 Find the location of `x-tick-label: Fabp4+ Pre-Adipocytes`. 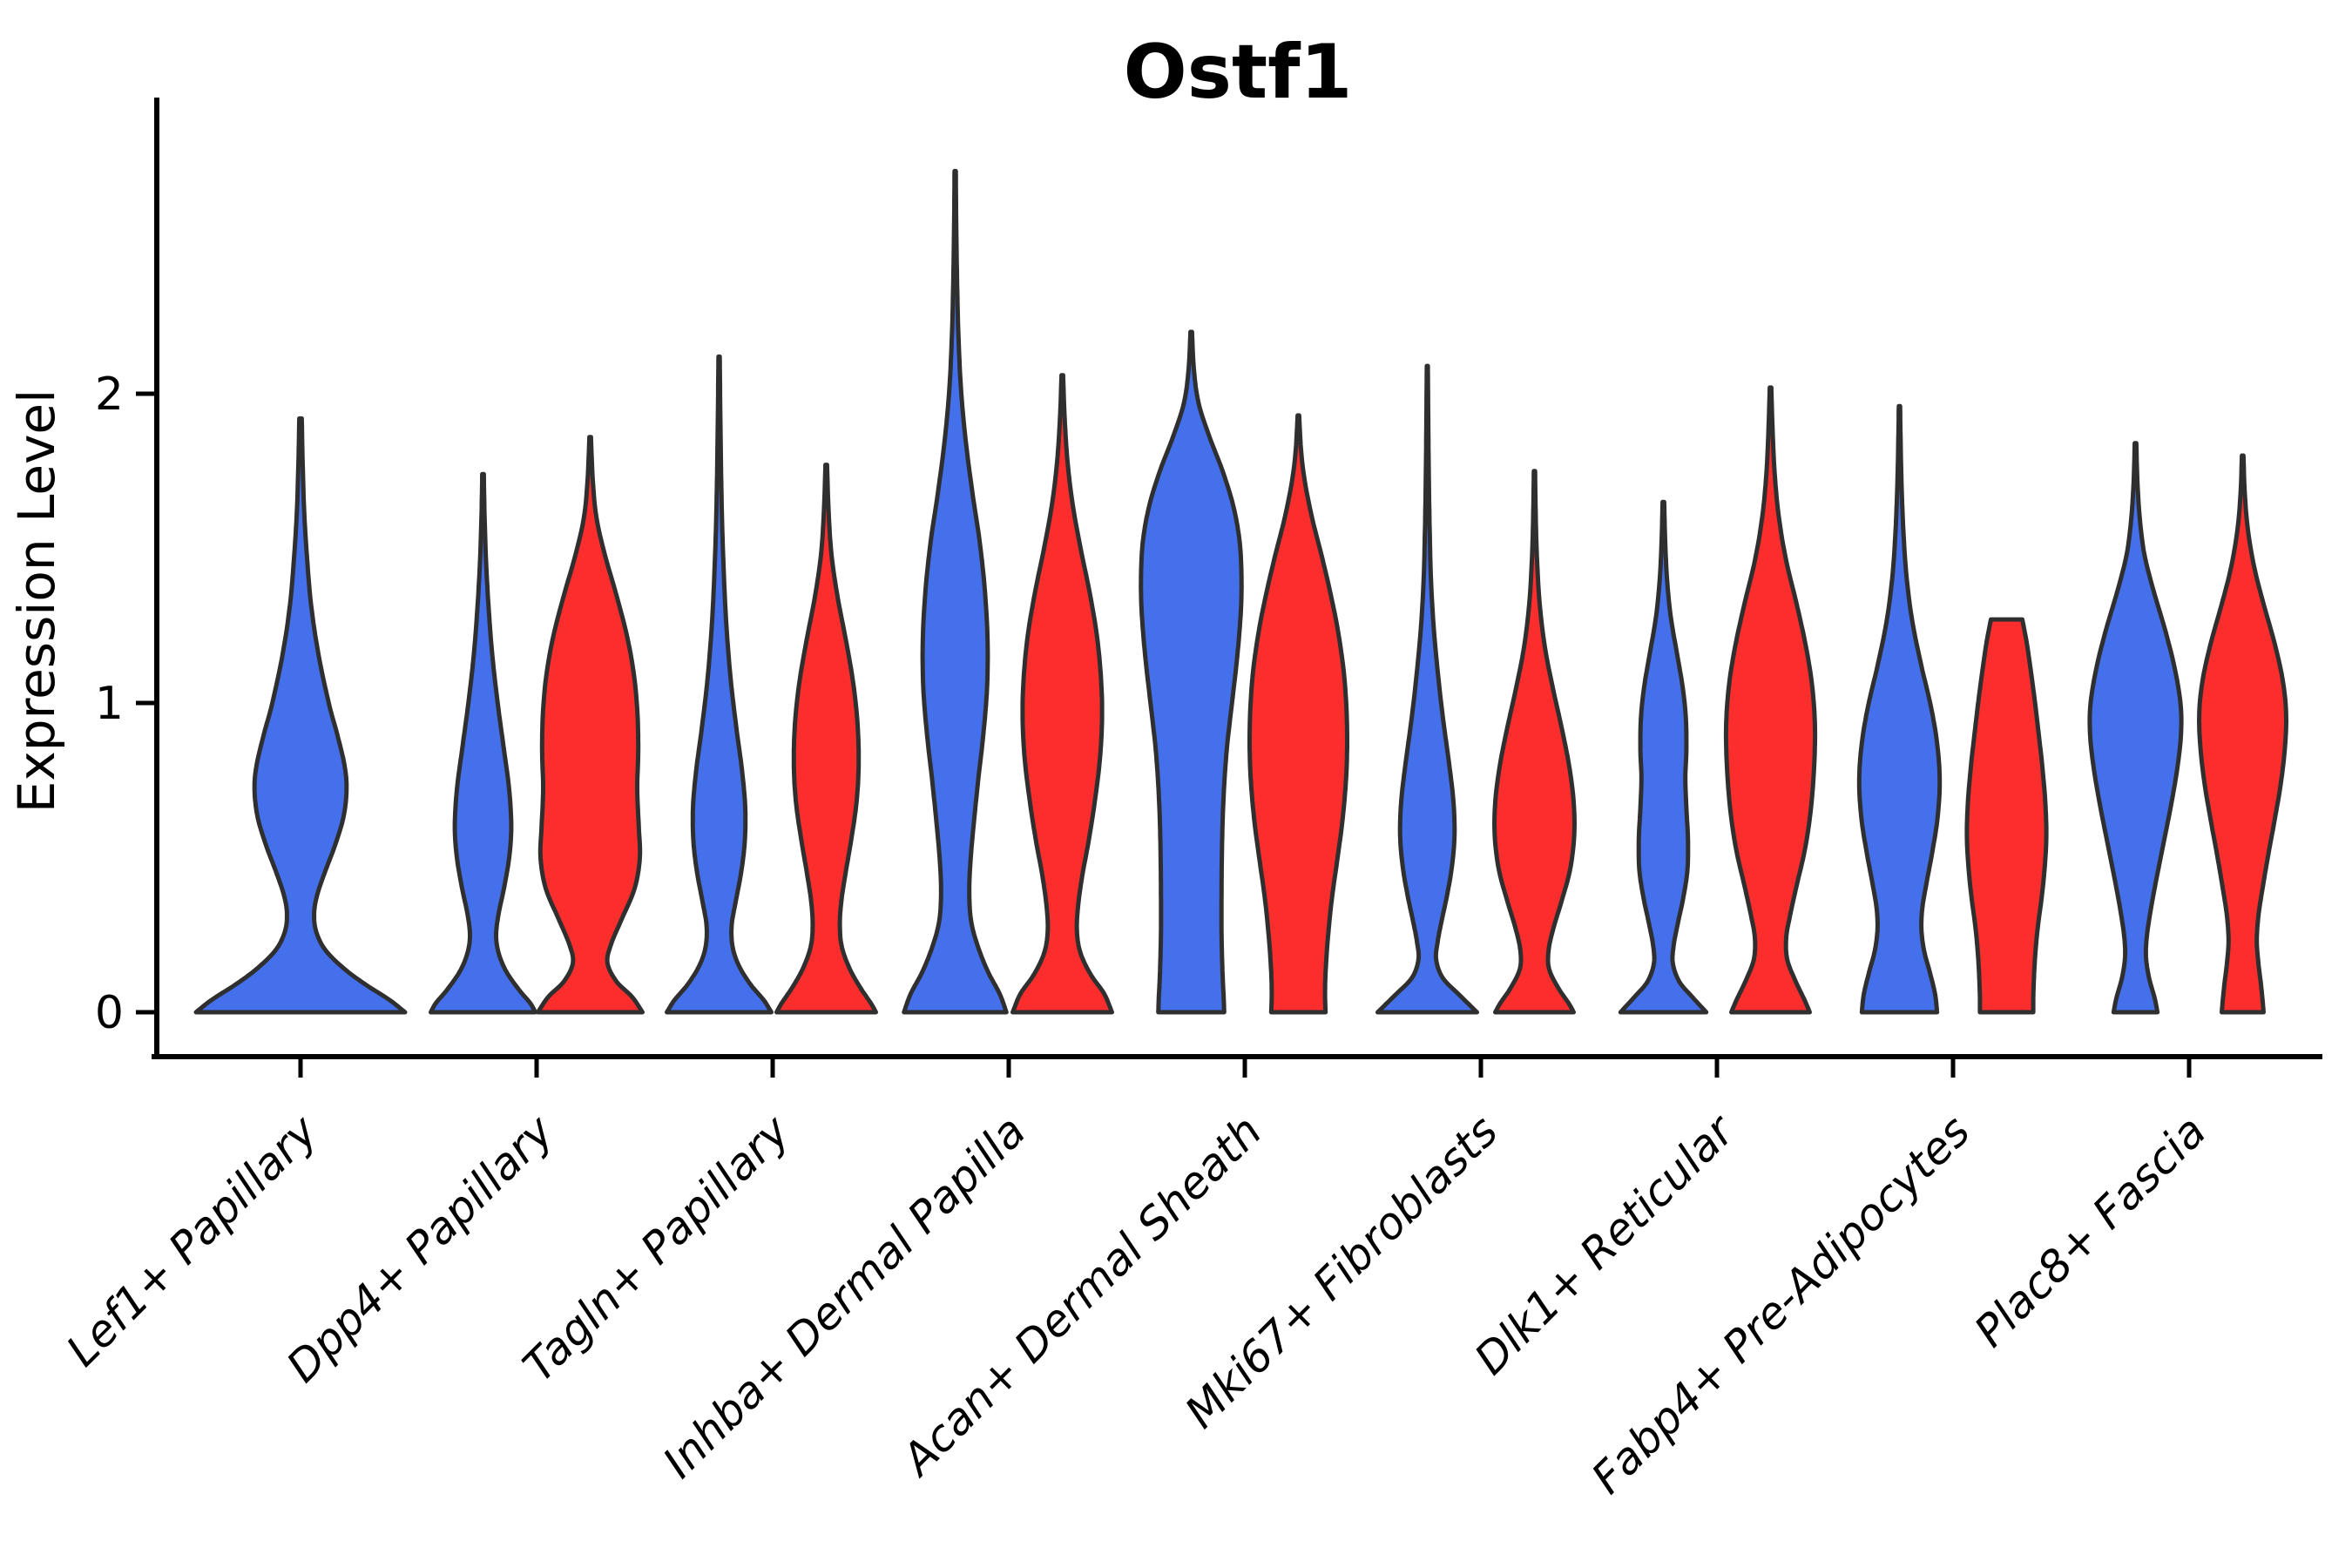

x-tick-label: Fabp4+ Pre-Adipocytes is located at coordinates (1781, 1304).